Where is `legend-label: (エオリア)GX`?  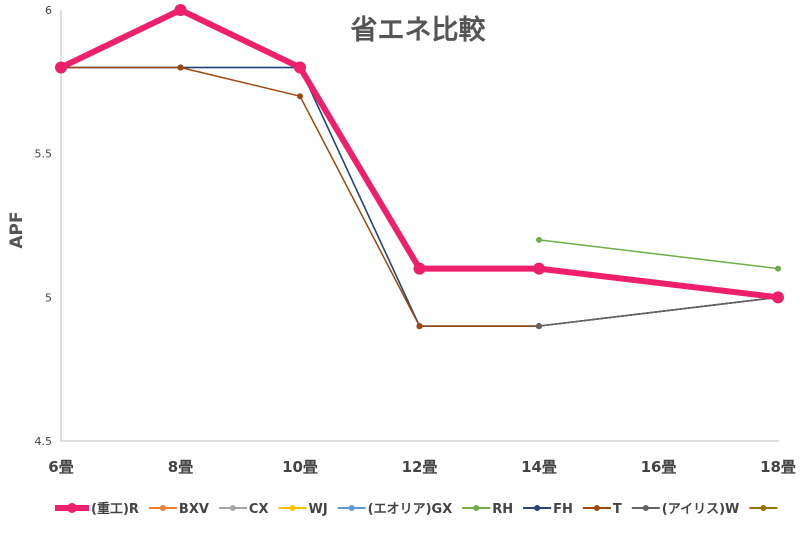 legend-label: (エオリア)GX is located at coordinates (410, 509).